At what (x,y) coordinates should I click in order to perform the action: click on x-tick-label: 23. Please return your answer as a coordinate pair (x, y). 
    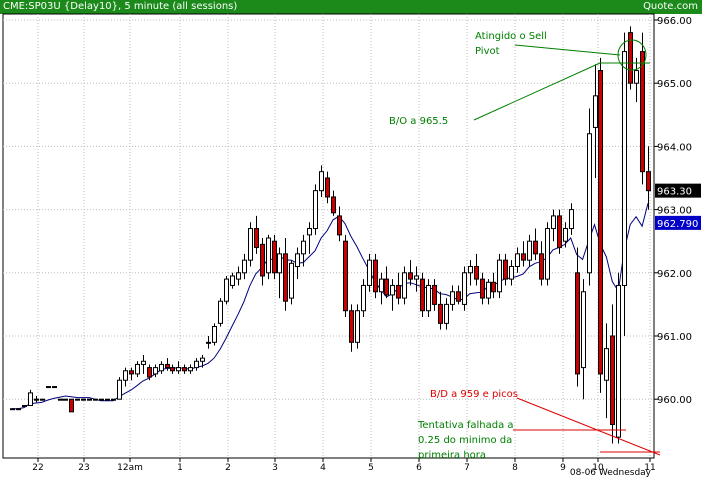
    Looking at the image, I should click on (83, 468).